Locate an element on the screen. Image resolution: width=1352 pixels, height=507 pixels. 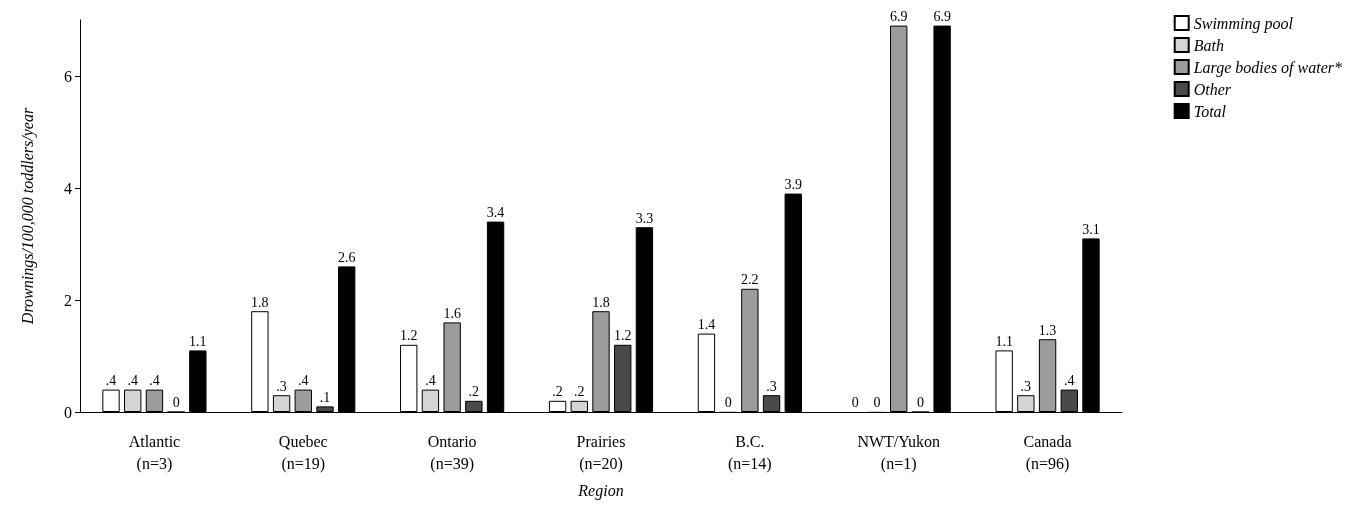
data-label: 1.3 is located at coordinates (1047, 330).